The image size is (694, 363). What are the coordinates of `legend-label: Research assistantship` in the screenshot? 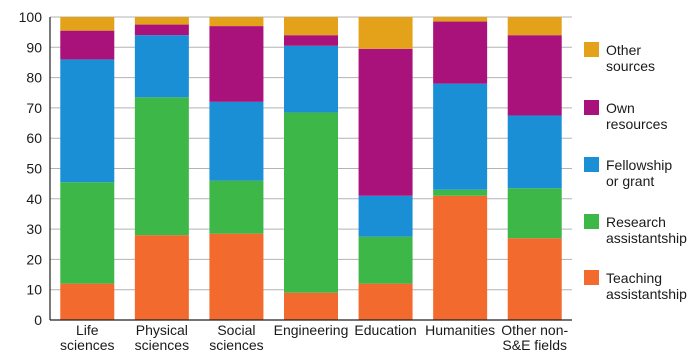 It's located at (646, 230).